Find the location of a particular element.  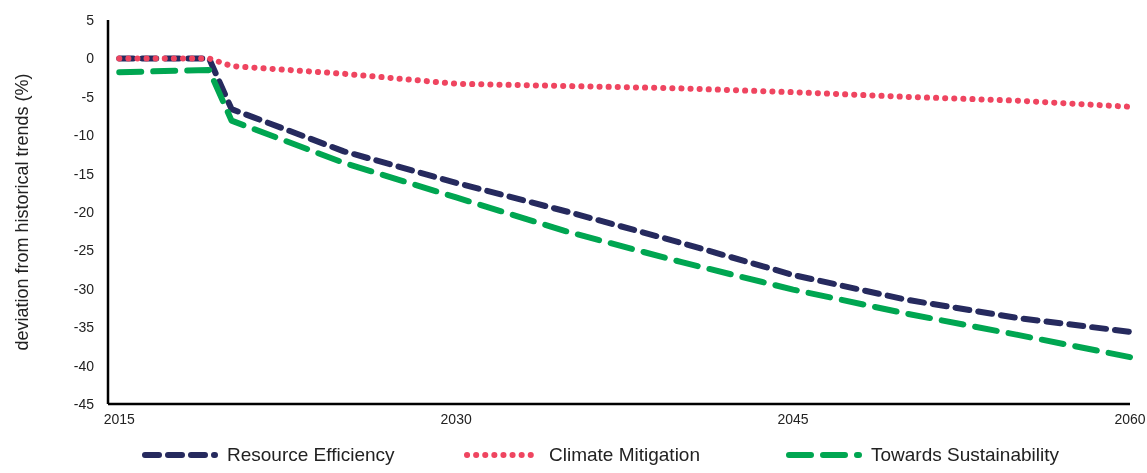

x-tick-label: 2015 is located at coordinates (119, 419).